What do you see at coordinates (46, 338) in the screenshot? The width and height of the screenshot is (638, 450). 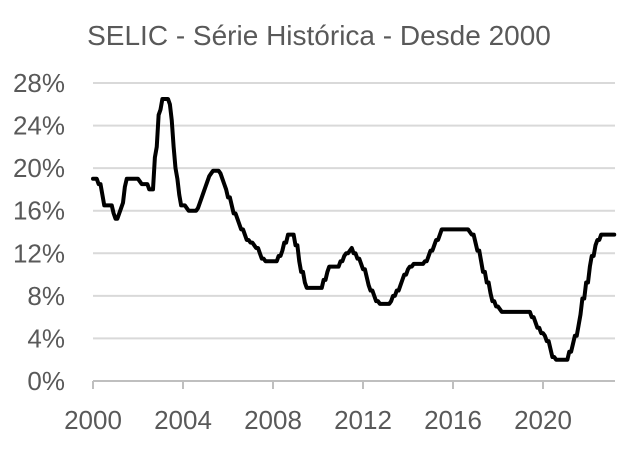 I see `y-tick-label: 4%` at bounding box center [46, 338].